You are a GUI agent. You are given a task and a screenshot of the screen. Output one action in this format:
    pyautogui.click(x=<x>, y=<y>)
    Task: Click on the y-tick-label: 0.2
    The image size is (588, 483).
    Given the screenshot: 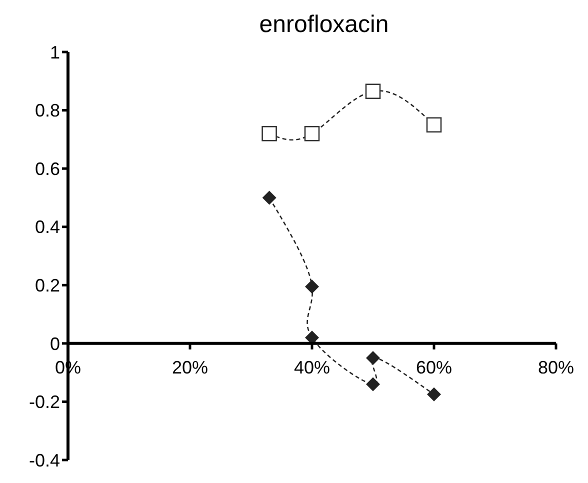 What is the action you would take?
    pyautogui.click(x=47, y=286)
    